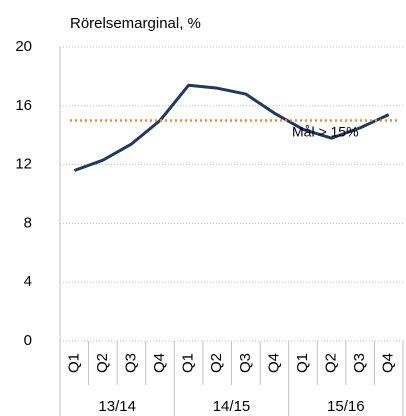 The image size is (406, 416). I want to click on chart-title: Rörelsemarginal, %, so click(135, 23).